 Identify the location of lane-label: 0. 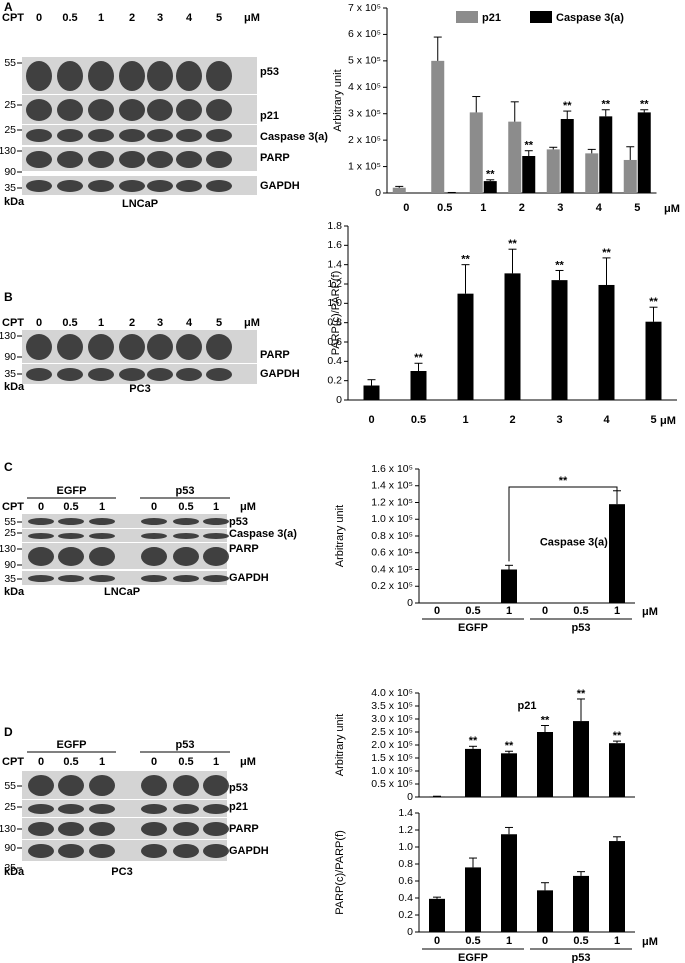
(39, 323).